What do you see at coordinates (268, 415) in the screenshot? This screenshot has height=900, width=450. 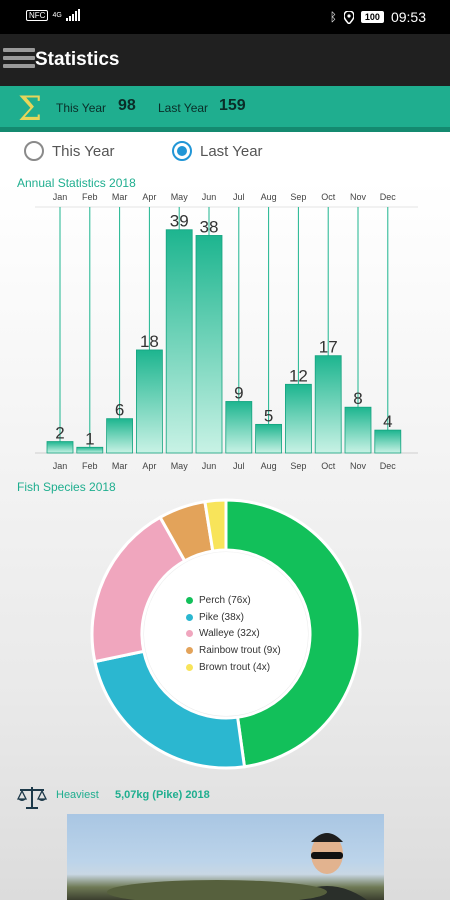 I see `bar-value-label: 5` at bounding box center [268, 415].